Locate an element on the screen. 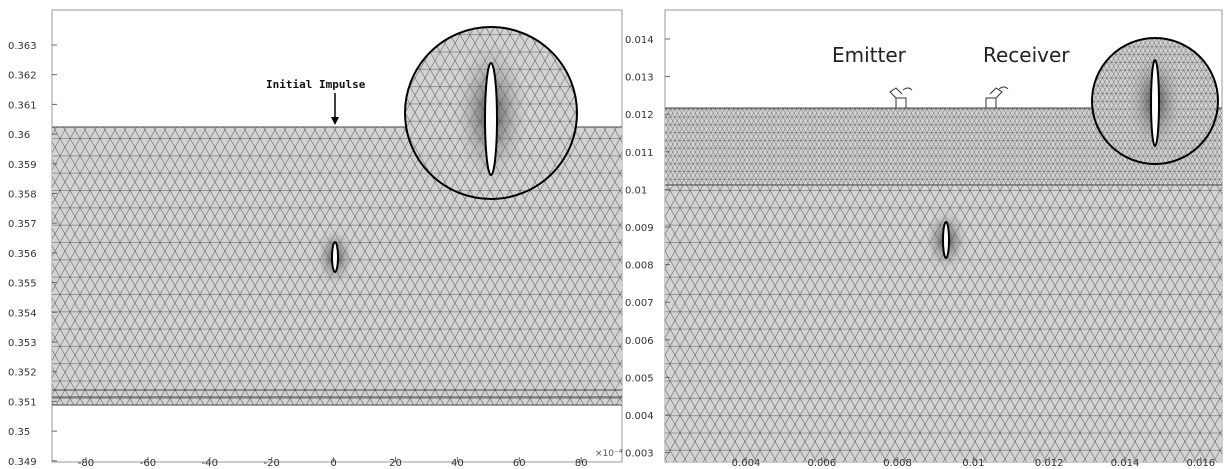 The image size is (1224, 469). left-y-tick-12: 0.351 is located at coordinates (22, 402).